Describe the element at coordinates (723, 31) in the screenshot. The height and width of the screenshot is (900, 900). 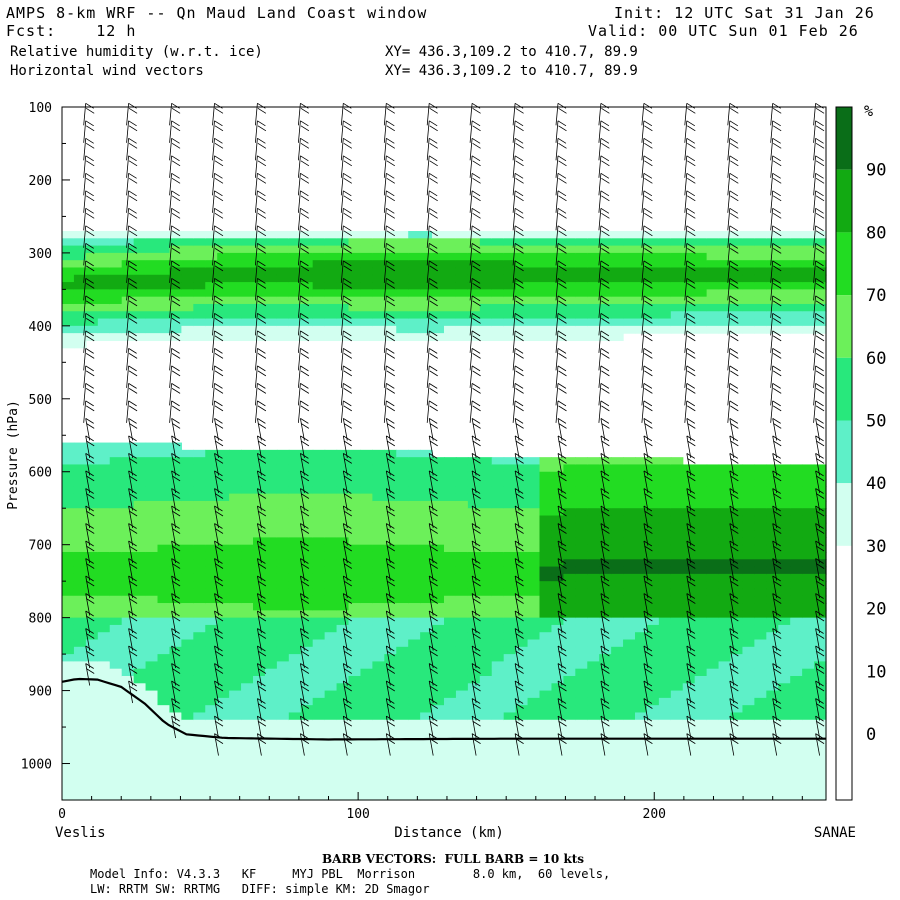
I see `valid-time: Valid: 00 UTC Sun 01 Feb 26` at that location.